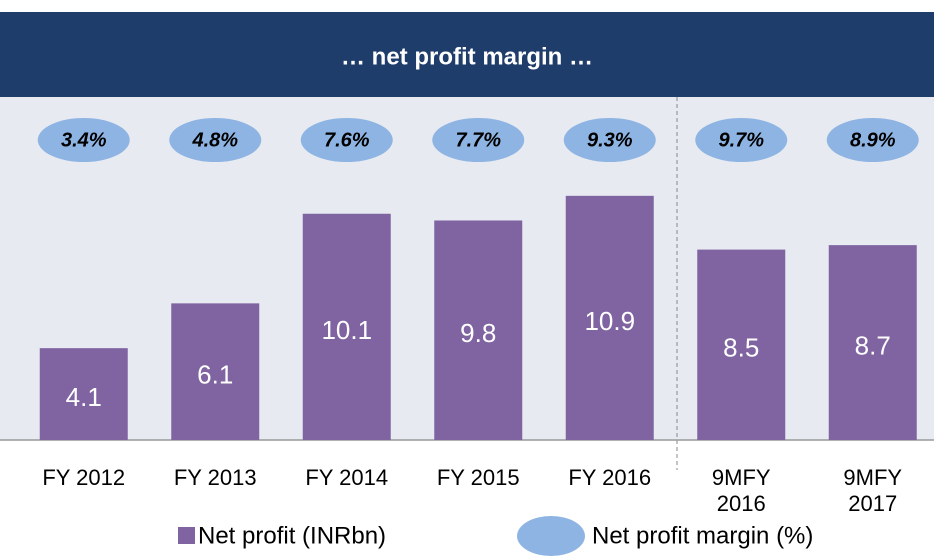 This screenshot has height=557, width=934. I want to click on bar-value-label: 6.1, so click(215, 375).